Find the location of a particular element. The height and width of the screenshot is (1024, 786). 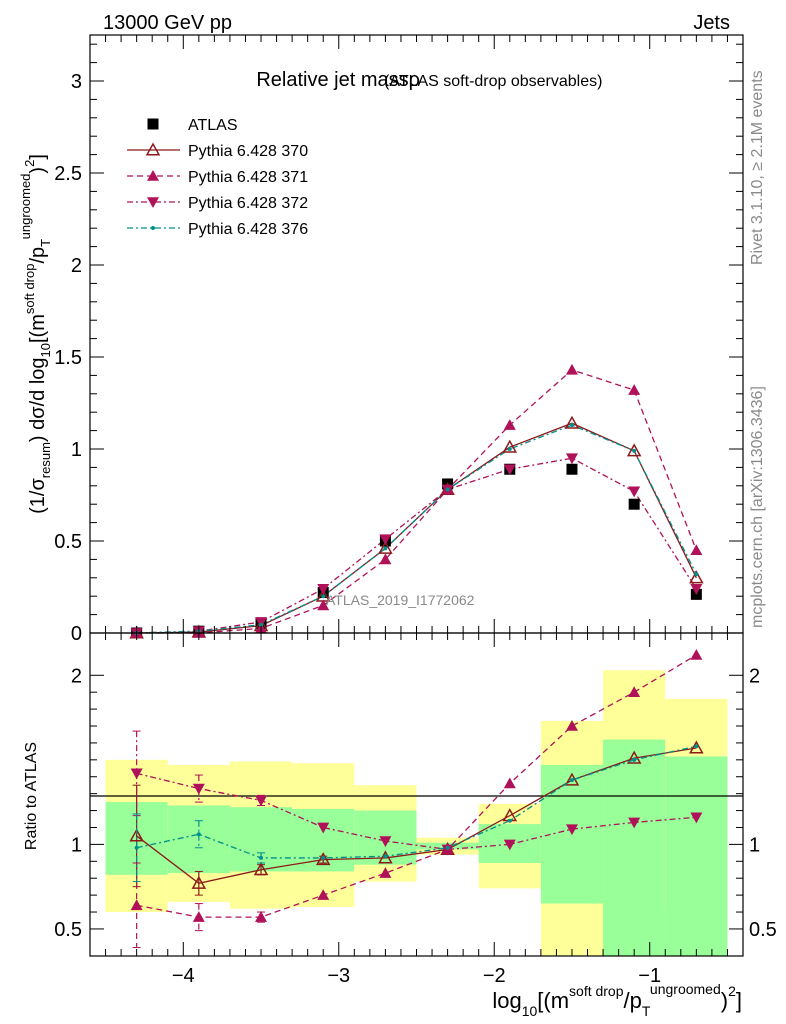

source-label: mcplots.cern.ch [arXiv:1306.3436] is located at coordinates (757, 507).